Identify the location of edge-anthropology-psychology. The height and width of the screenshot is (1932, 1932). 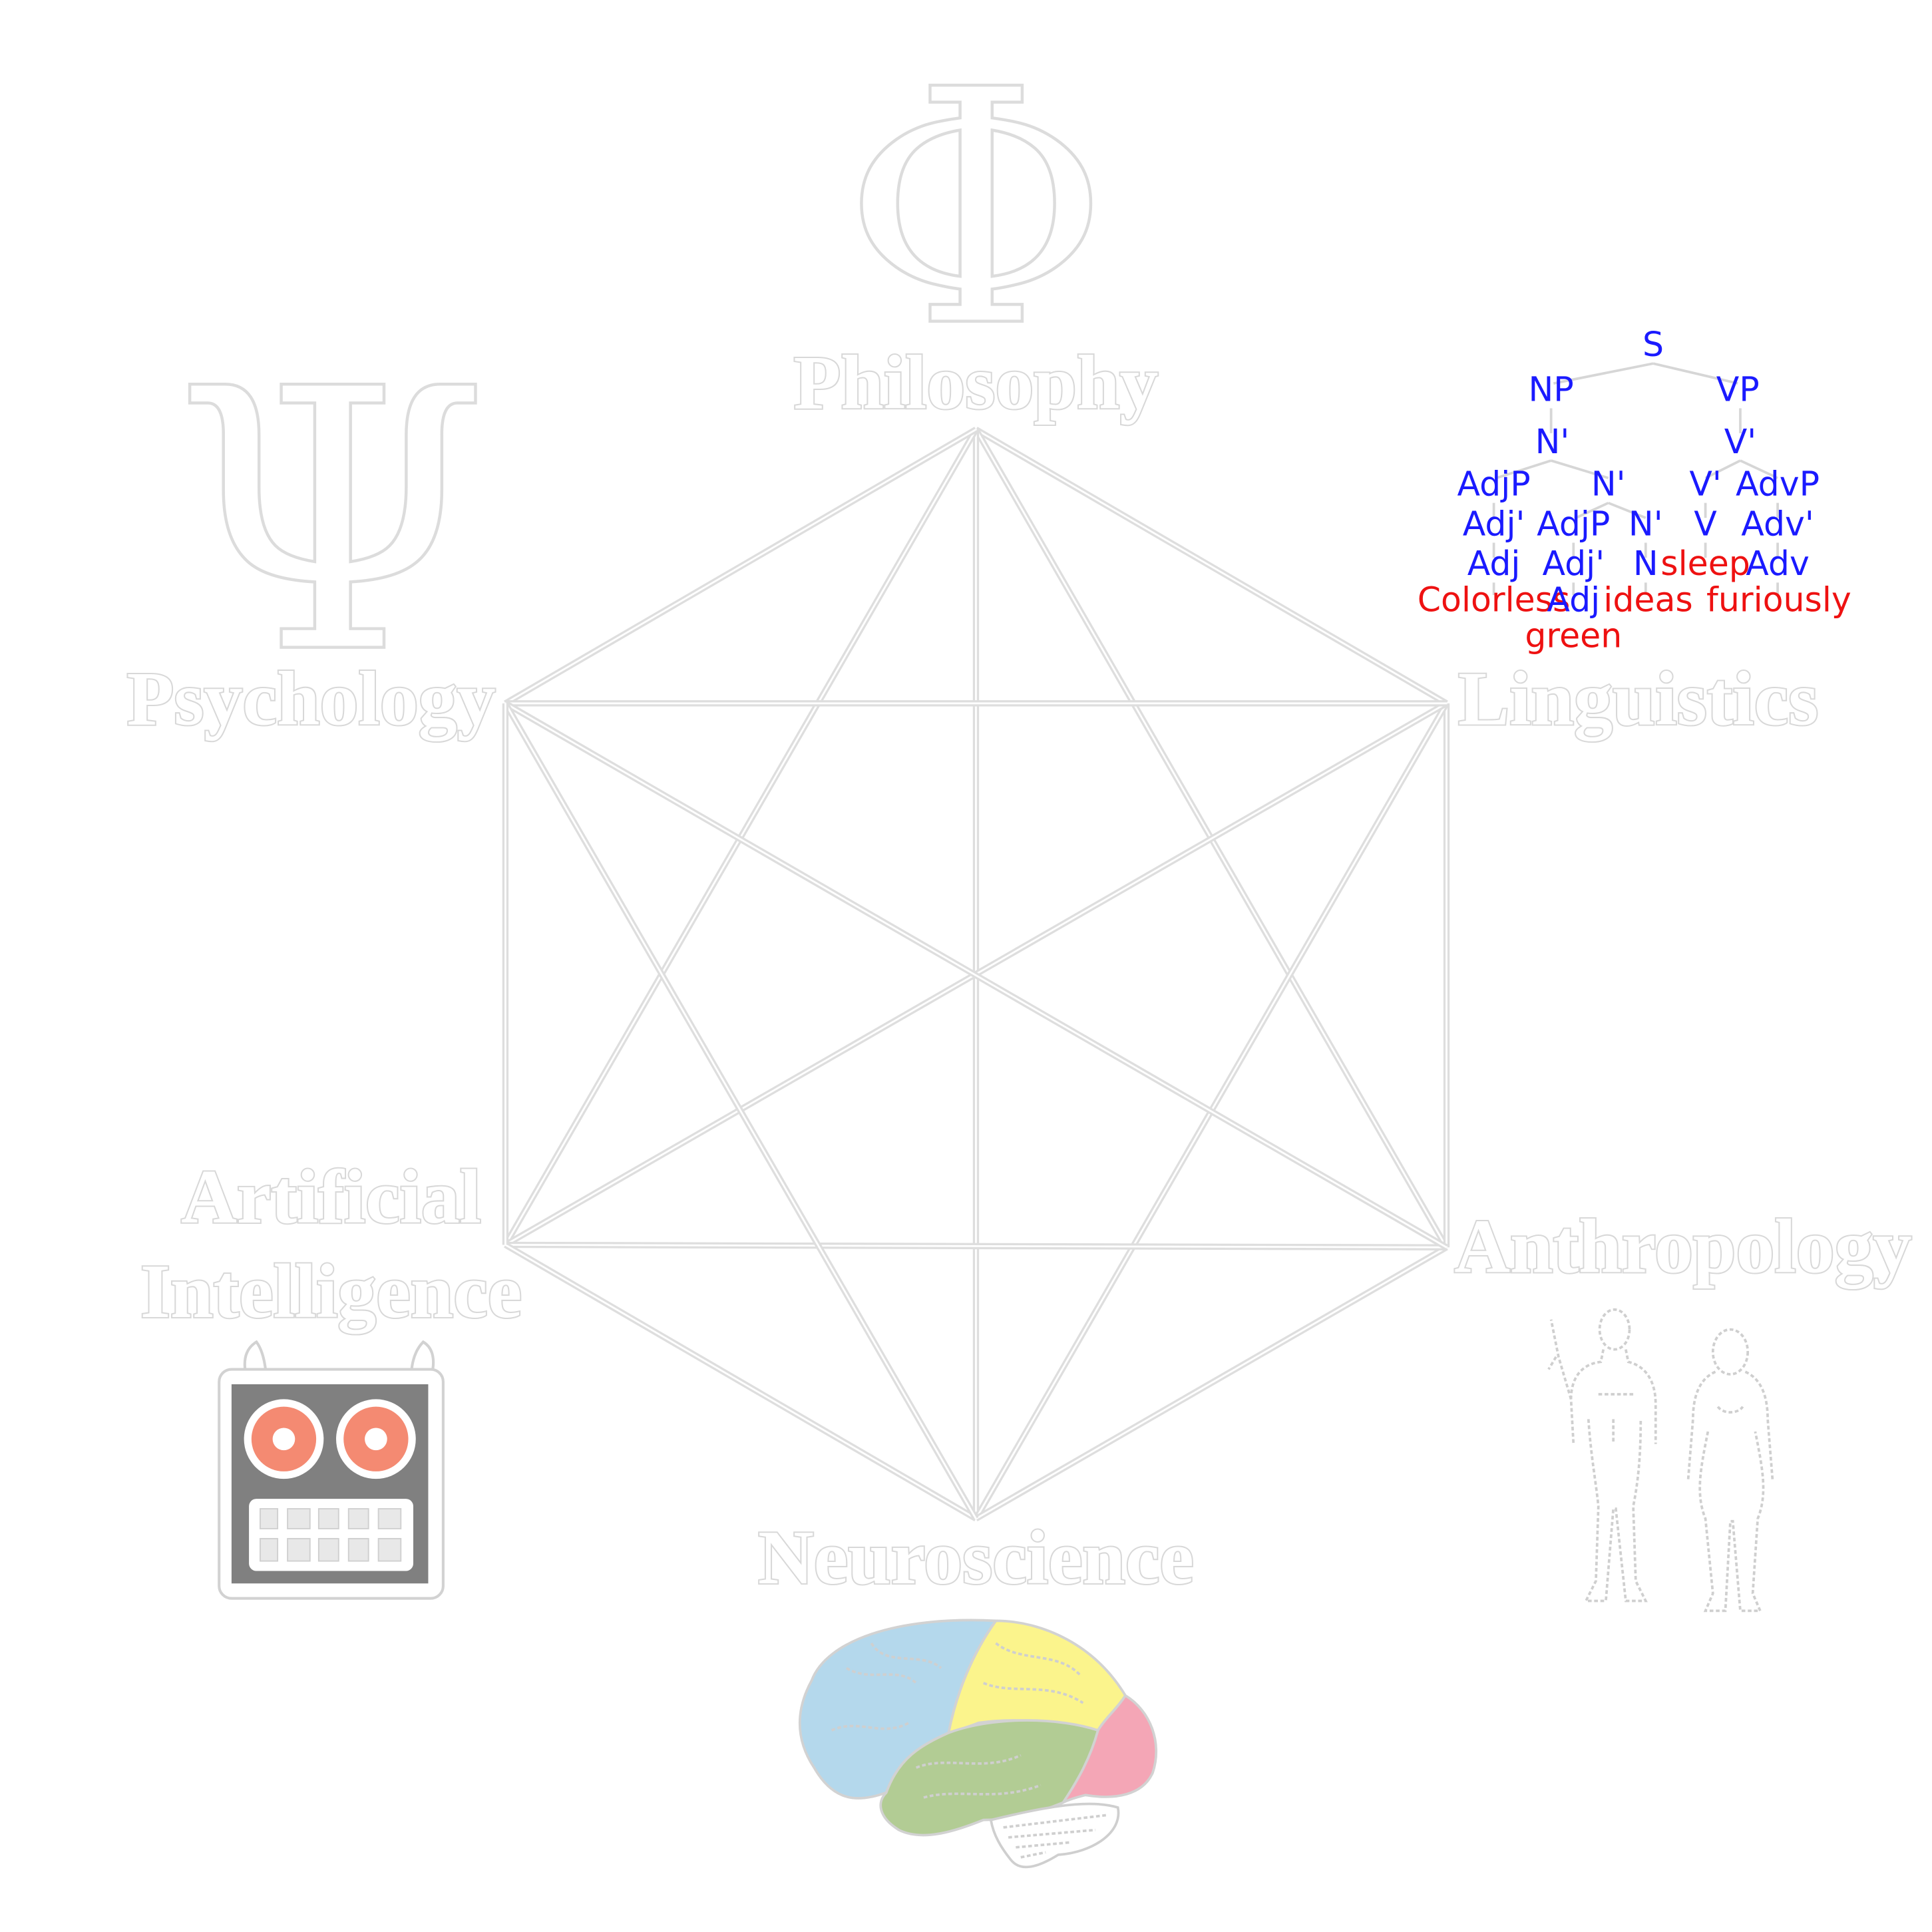
(976, 975).